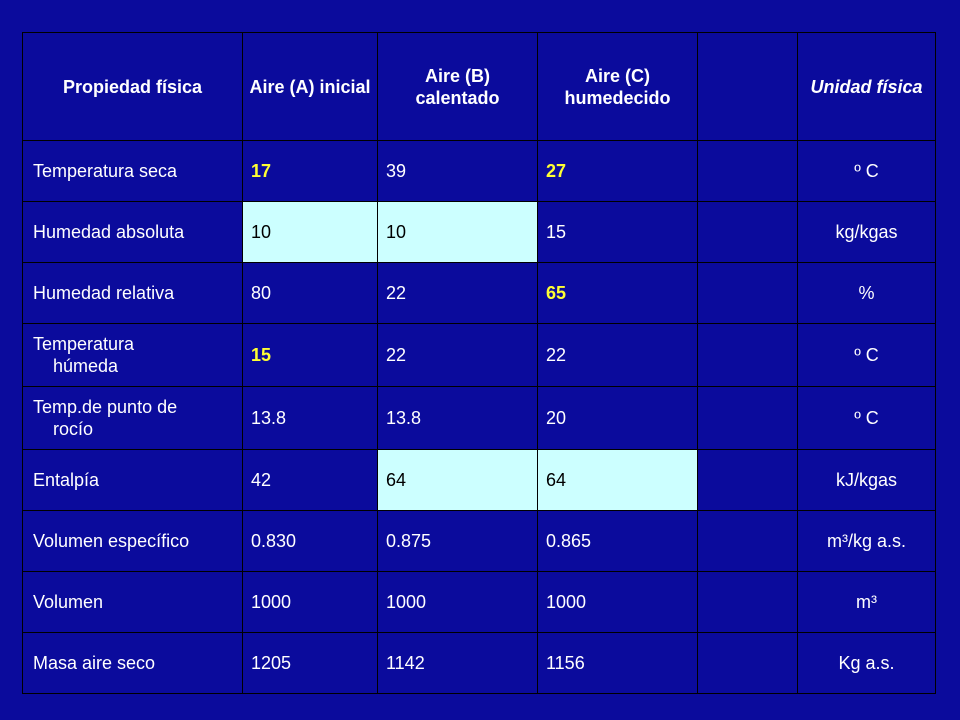 The image size is (960, 720). What do you see at coordinates (132, 86) in the screenshot?
I see `header-property: Propiedad física` at bounding box center [132, 86].